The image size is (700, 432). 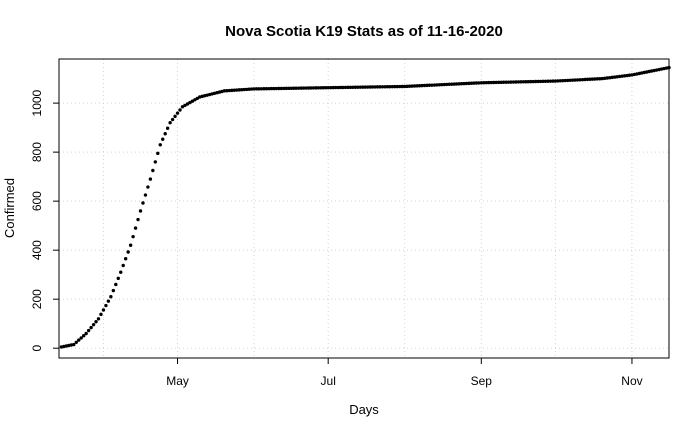 What do you see at coordinates (37, 250) in the screenshot?
I see `y-tick-label: 400` at bounding box center [37, 250].